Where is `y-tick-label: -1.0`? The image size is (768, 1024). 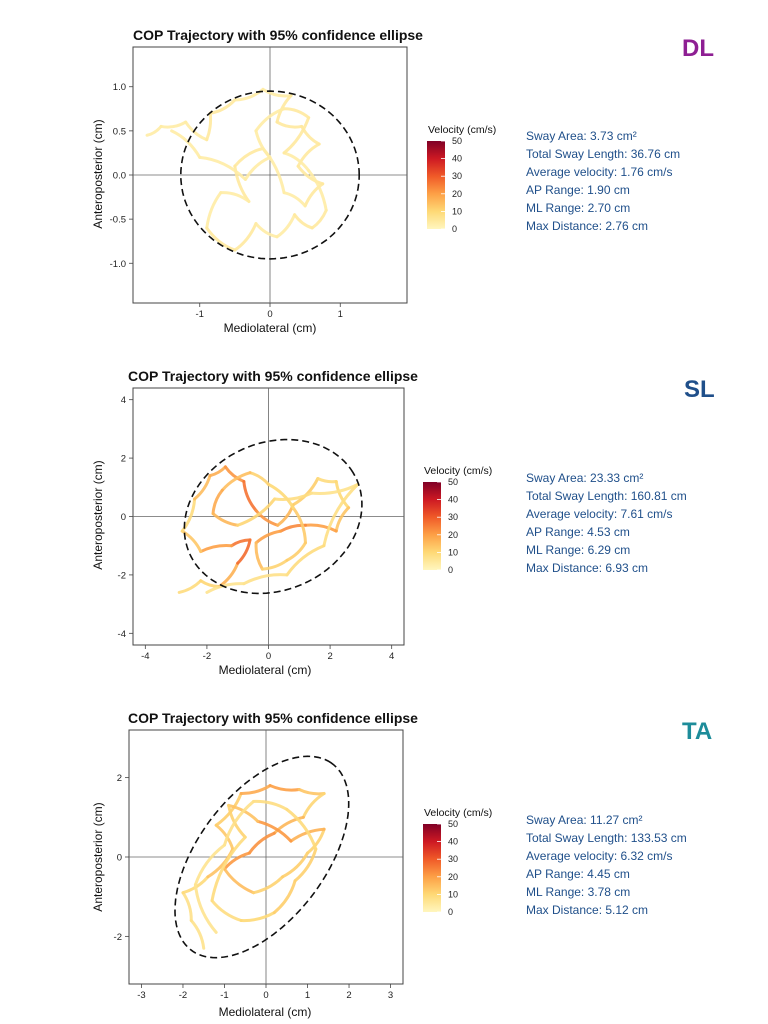
y-tick-label: -1.0 is located at coordinates (118, 264).